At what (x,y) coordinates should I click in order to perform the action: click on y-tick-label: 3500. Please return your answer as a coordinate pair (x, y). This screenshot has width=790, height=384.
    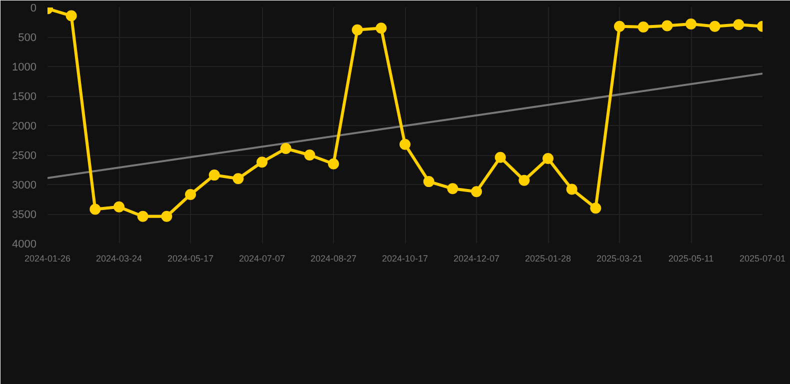
    Looking at the image, I should click on (24, 215).